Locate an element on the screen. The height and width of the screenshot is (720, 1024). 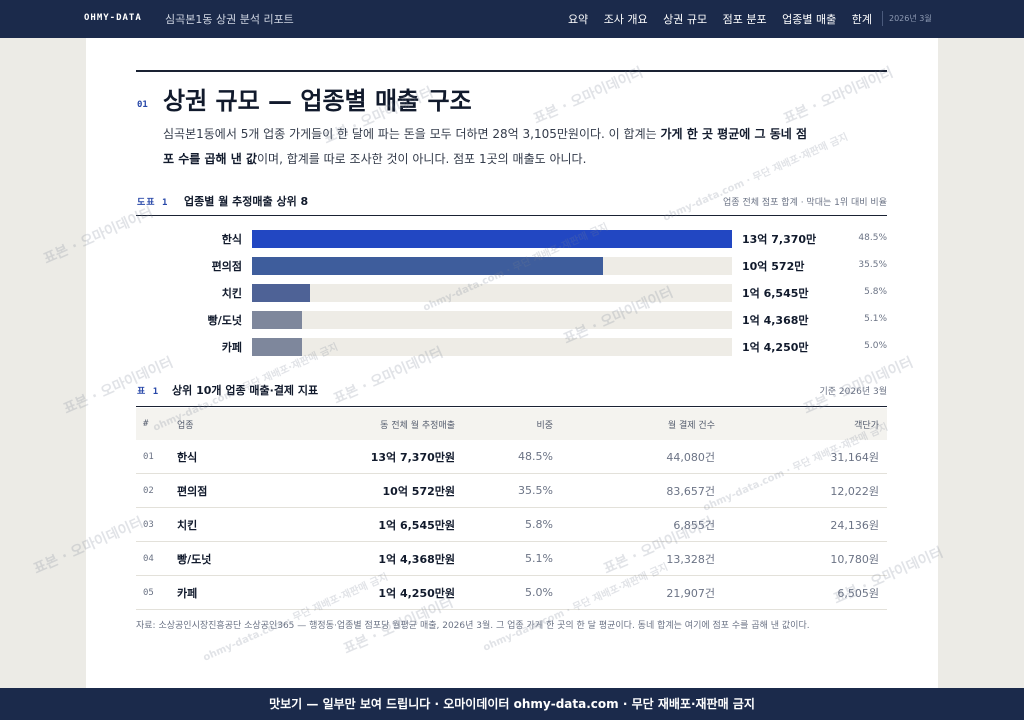
cell-monthly-sales: 1억 4,368만원 is located at coordinates (377, 558).